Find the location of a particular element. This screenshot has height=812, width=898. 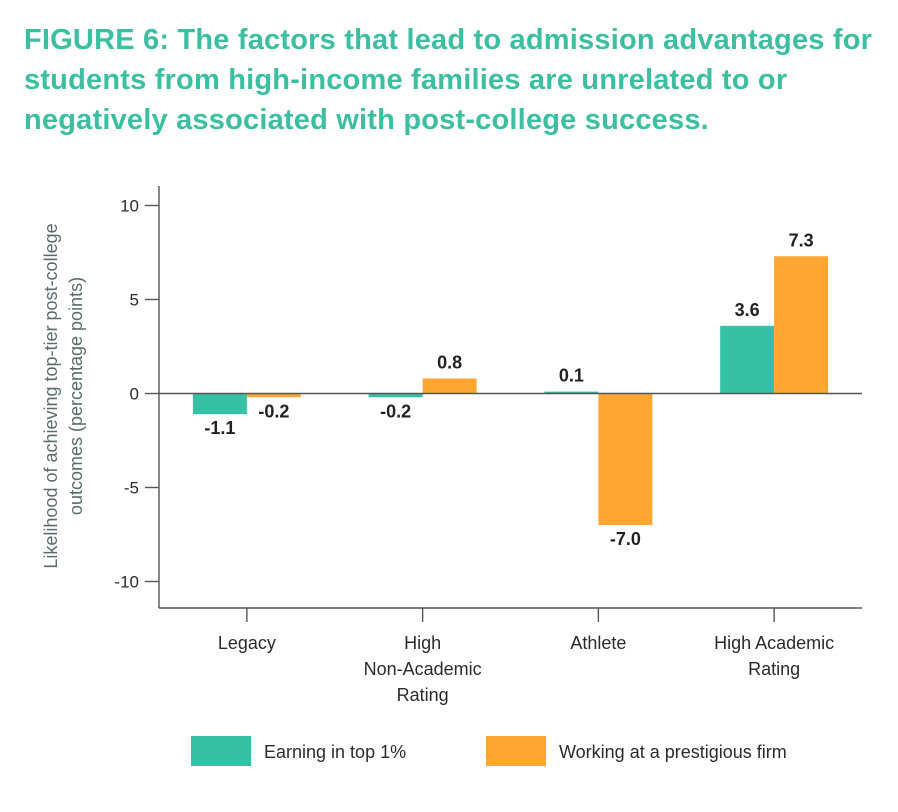

data-label: -1.1 is located at coordinates (219, 428).